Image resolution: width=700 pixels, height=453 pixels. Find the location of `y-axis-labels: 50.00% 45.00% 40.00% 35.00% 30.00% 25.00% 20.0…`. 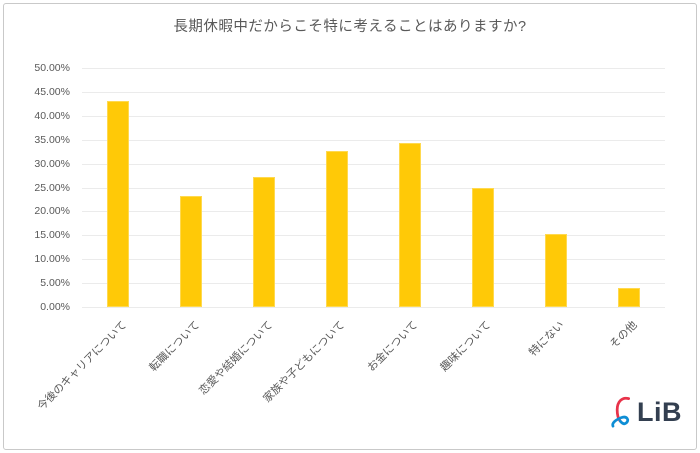

y-axis-labels: 50.00% 45.00% 40.00% 35.00% 30.00% 25.00% 20.0… is located at coordinates (37, 187).